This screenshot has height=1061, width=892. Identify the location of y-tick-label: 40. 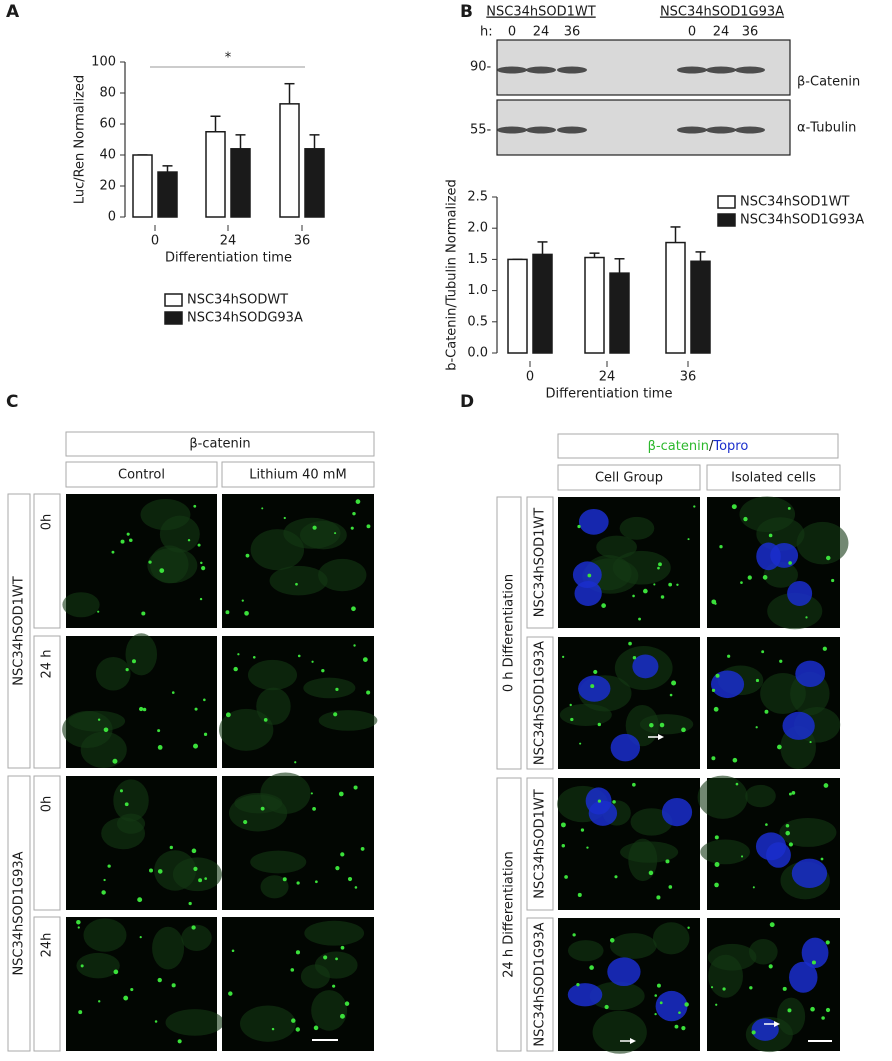
(107, 155).